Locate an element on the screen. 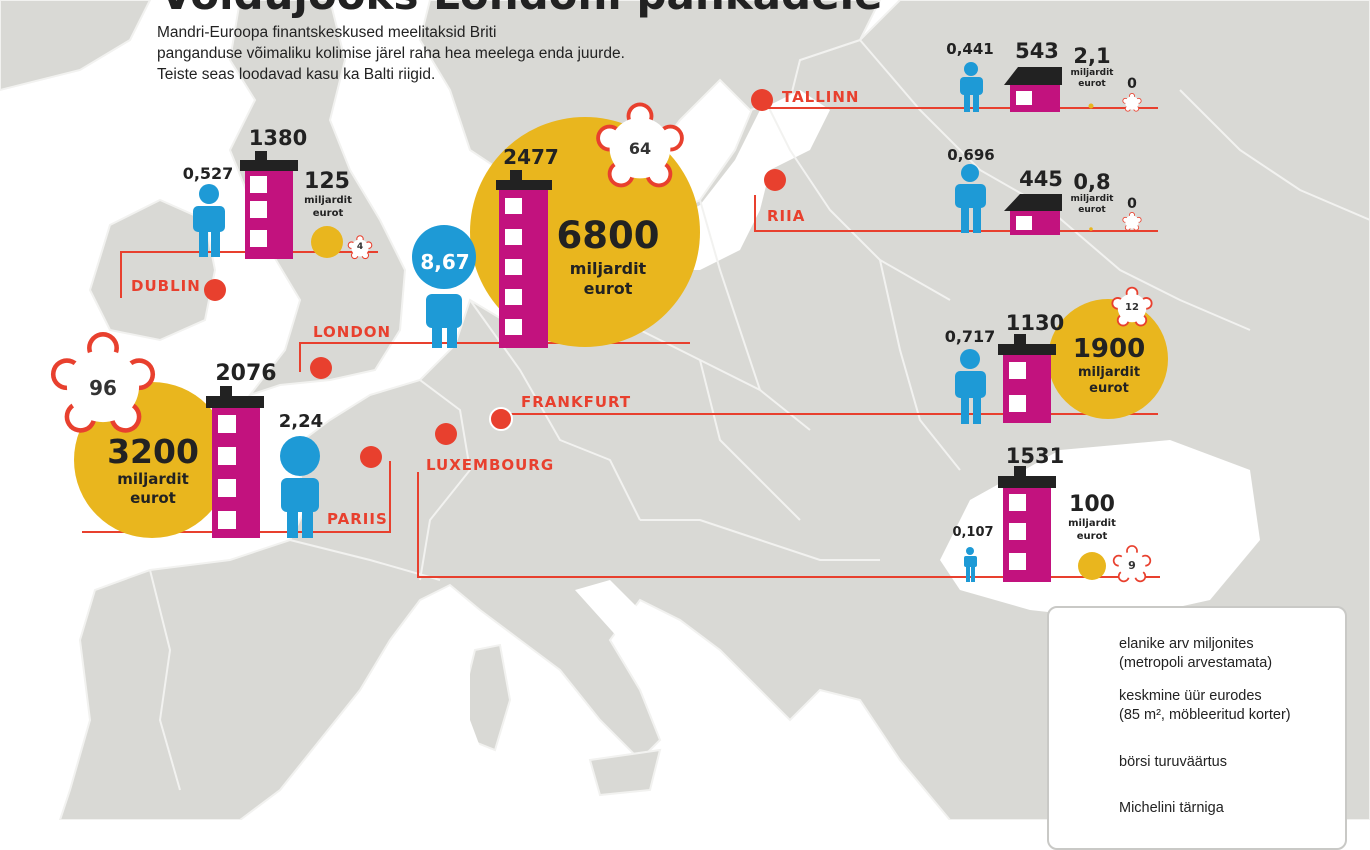  city-label-frankfurt: FRANKFURT is located at coordinates (576, 402).